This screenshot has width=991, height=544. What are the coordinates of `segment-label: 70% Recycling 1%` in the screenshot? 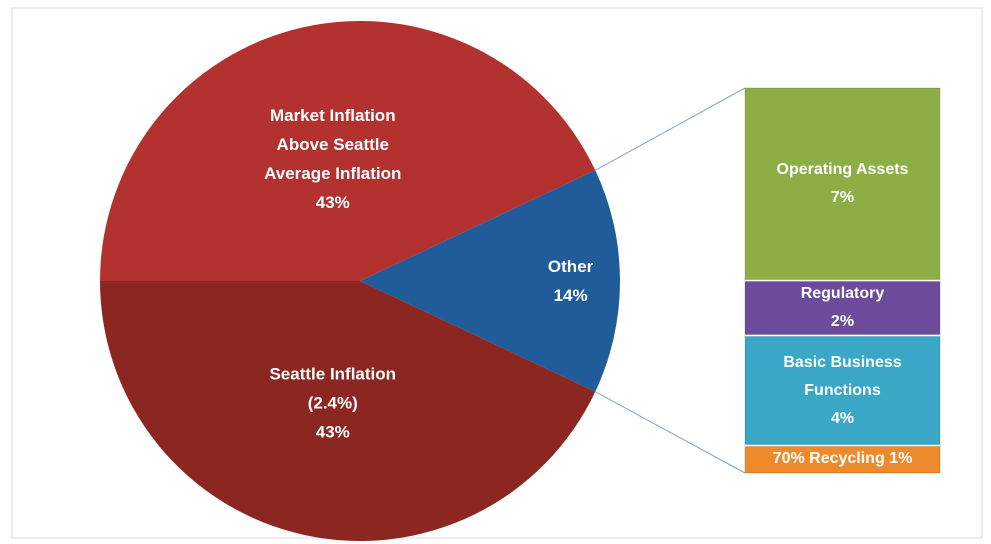 It's located at (842, 460).